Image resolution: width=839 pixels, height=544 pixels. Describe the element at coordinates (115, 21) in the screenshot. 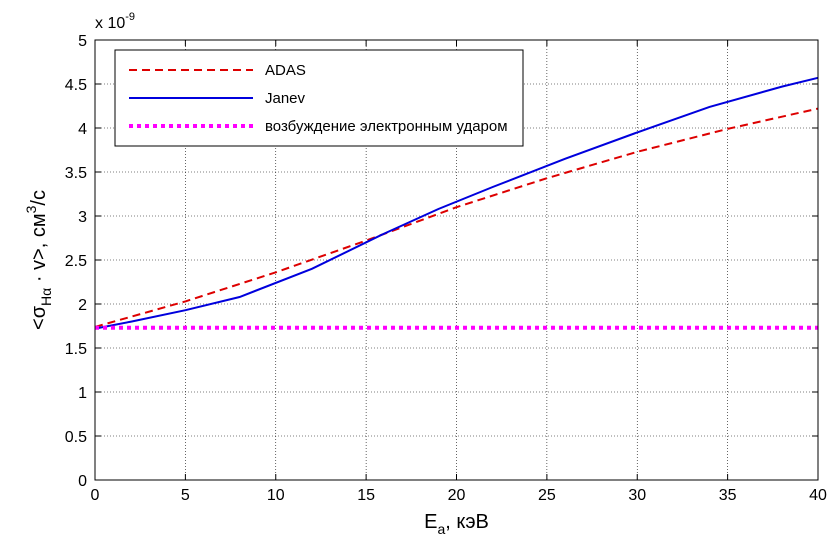

I see `y-multiplier: x 10-9` at that location.